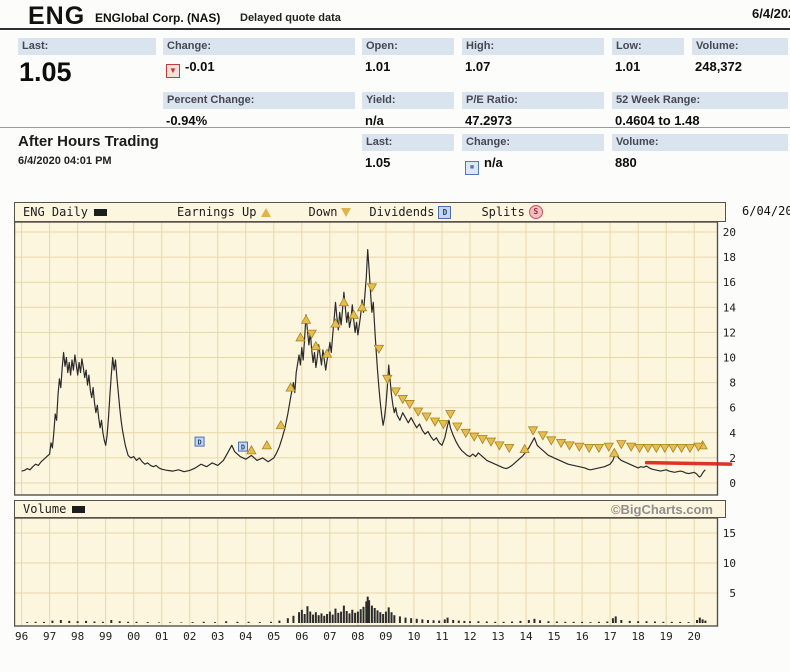  I want to click on quote-cell-percent-change: Percent Change: -0.94%, so click(259, 110).